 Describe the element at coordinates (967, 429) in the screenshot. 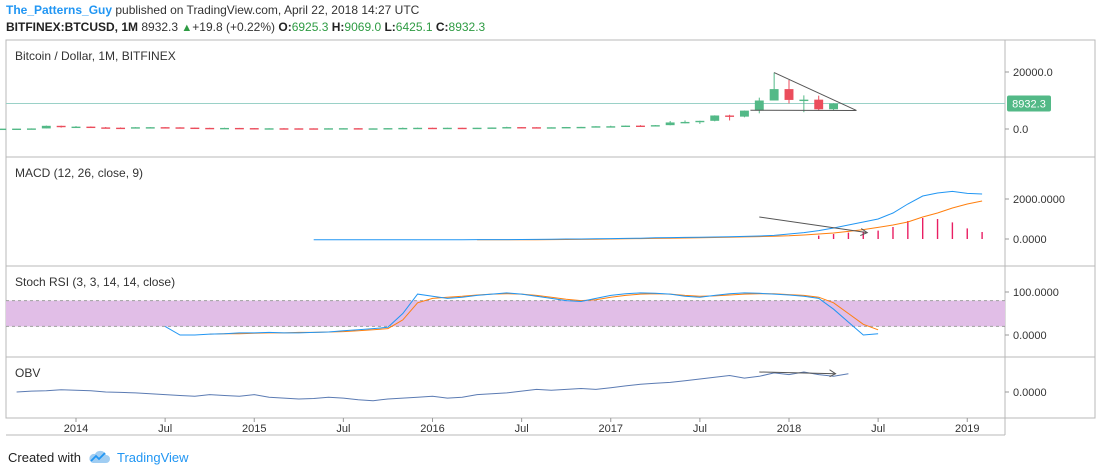

I see `time-axis-label: 2019` at that location.